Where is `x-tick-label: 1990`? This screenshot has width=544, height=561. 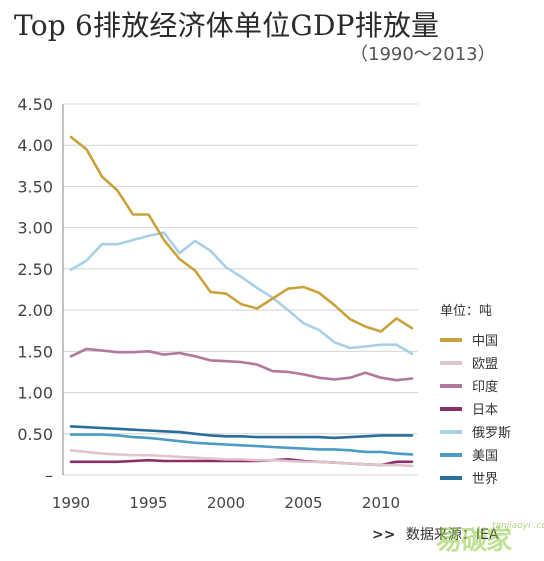
x-tick-label: 1990 is located at coordinates (71, 503).